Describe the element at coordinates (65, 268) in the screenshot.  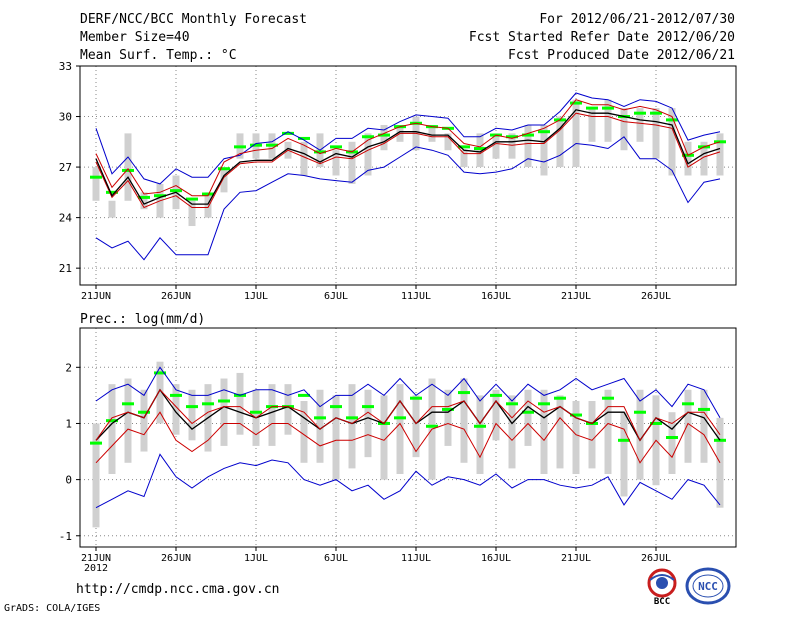
I see `y-tick-label: 21` at that location.